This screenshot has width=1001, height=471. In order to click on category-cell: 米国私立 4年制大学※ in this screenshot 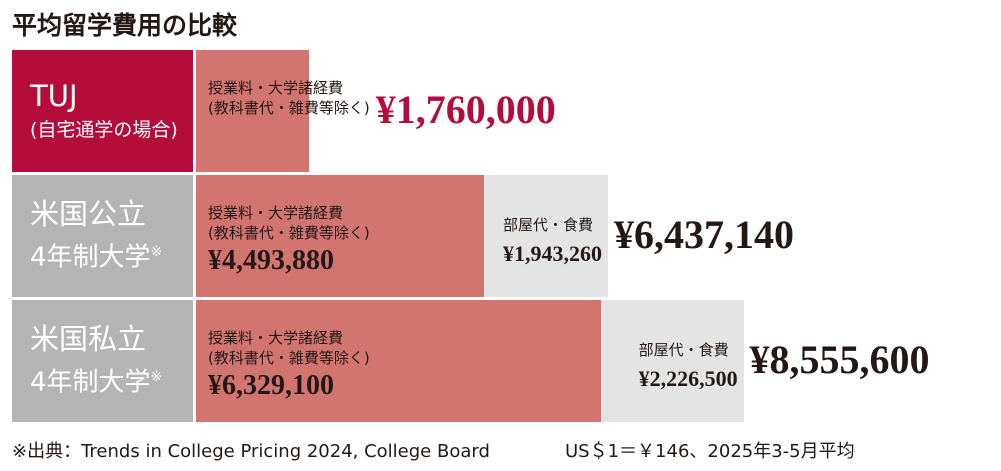, I will do `click(102, 361)`.